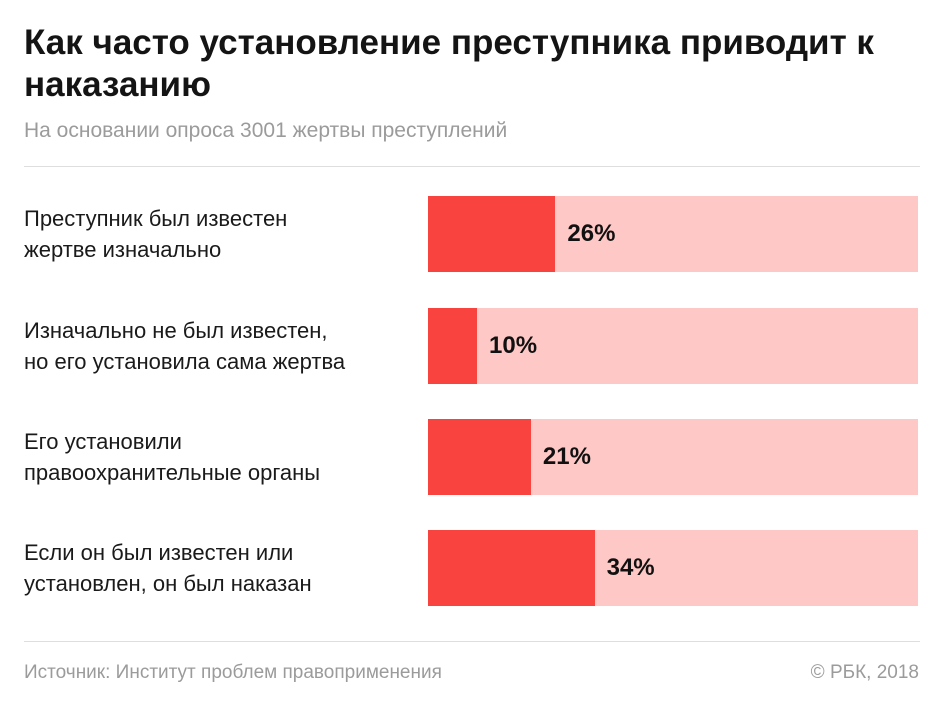 The height and width of the screenshot is (704, 945). I want to click on bar-value-label: 10%, so click(513, 345).